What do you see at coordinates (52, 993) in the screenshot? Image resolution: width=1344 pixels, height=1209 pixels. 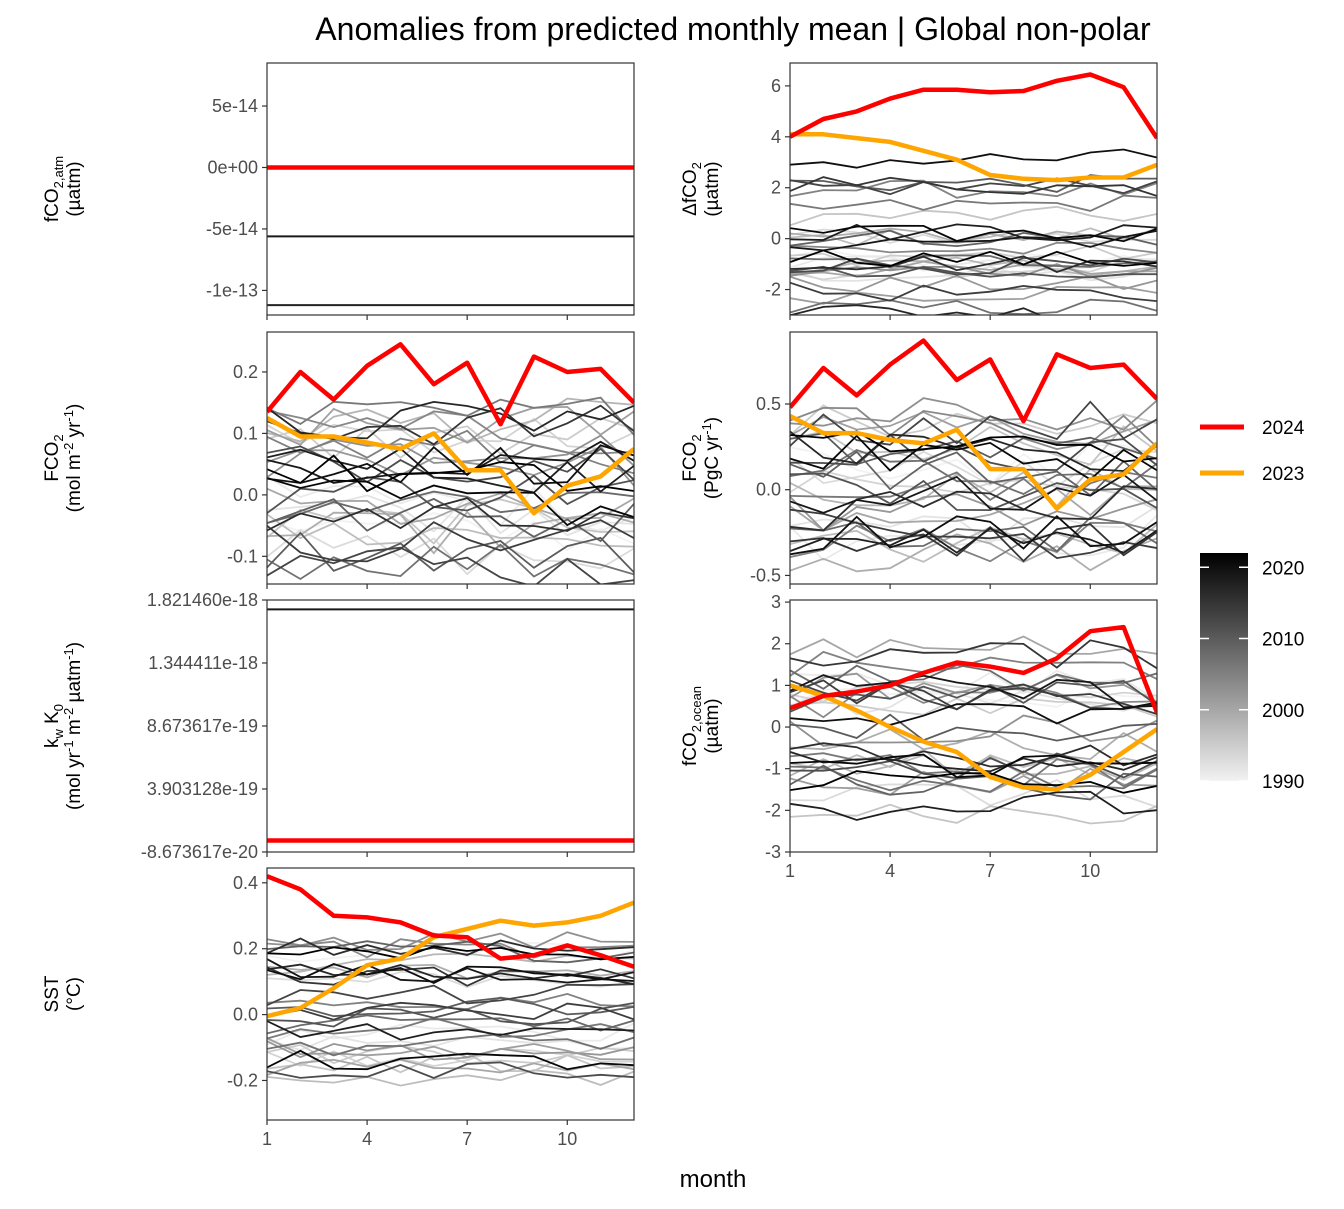 I see `svg-text: SST` at bounding box center [52, 993].